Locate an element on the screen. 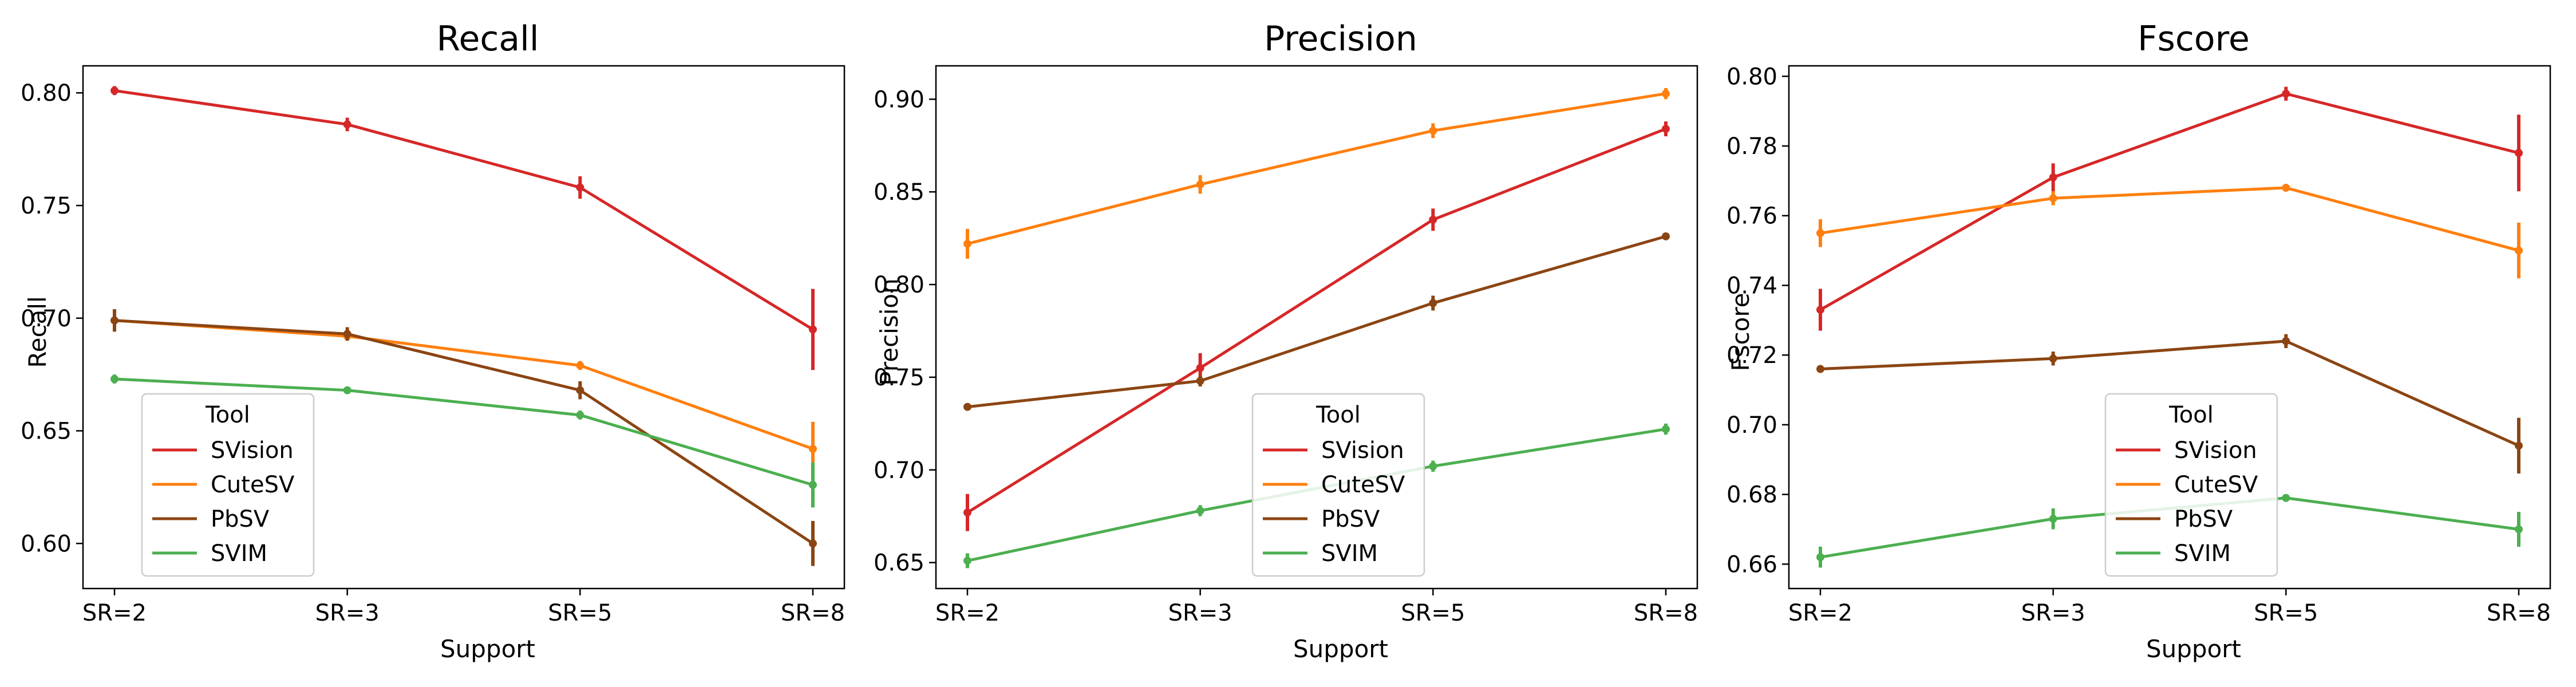  y-tick-label: 0.90 is located at coordinates (899, 99).